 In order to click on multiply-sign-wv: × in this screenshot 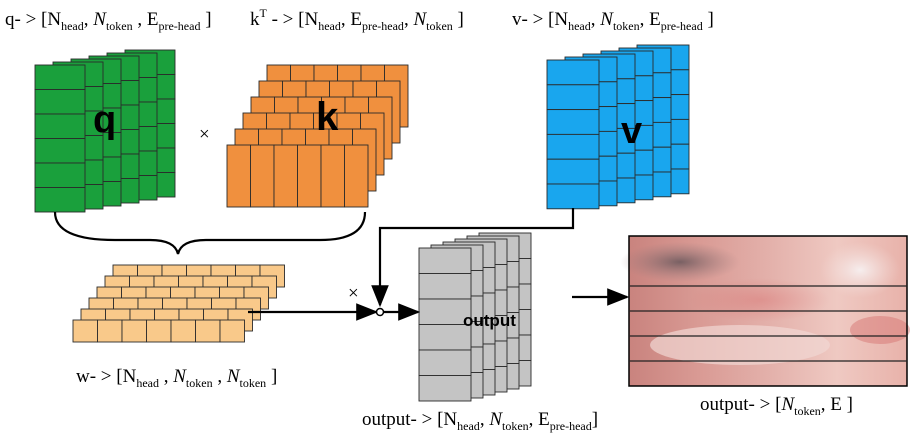, I will do `click(353, 293)`.